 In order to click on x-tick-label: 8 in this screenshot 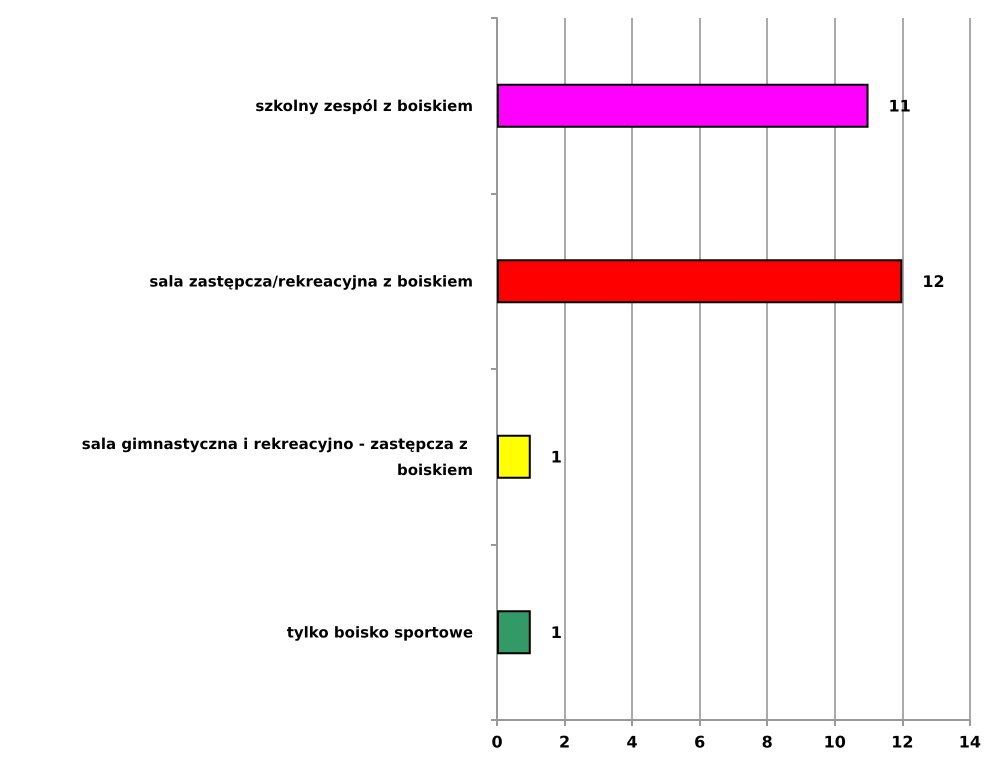, I will do `click(767, 742)`.